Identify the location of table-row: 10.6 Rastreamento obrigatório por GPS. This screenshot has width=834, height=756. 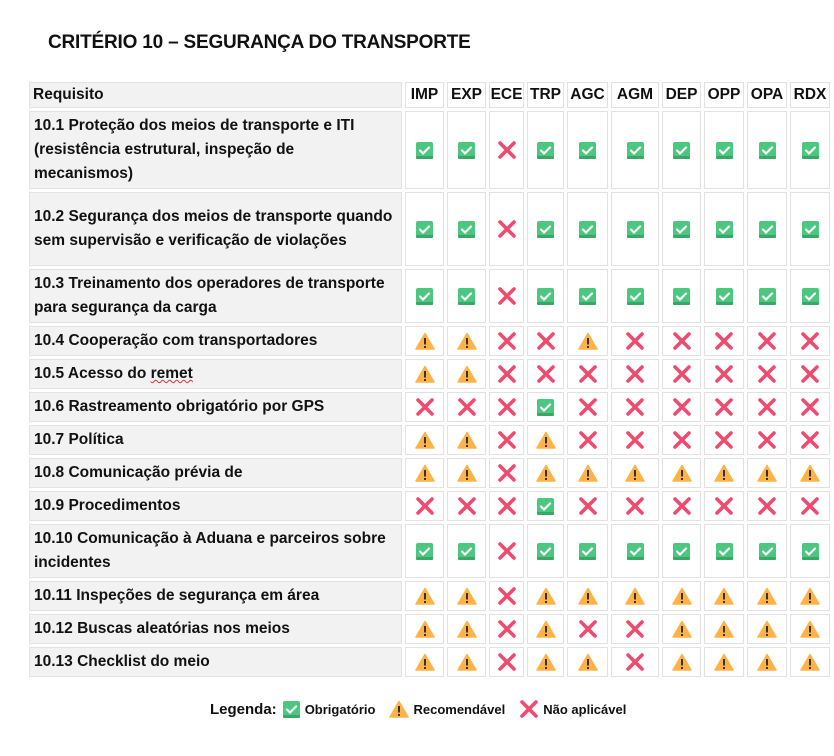
(429, 407).